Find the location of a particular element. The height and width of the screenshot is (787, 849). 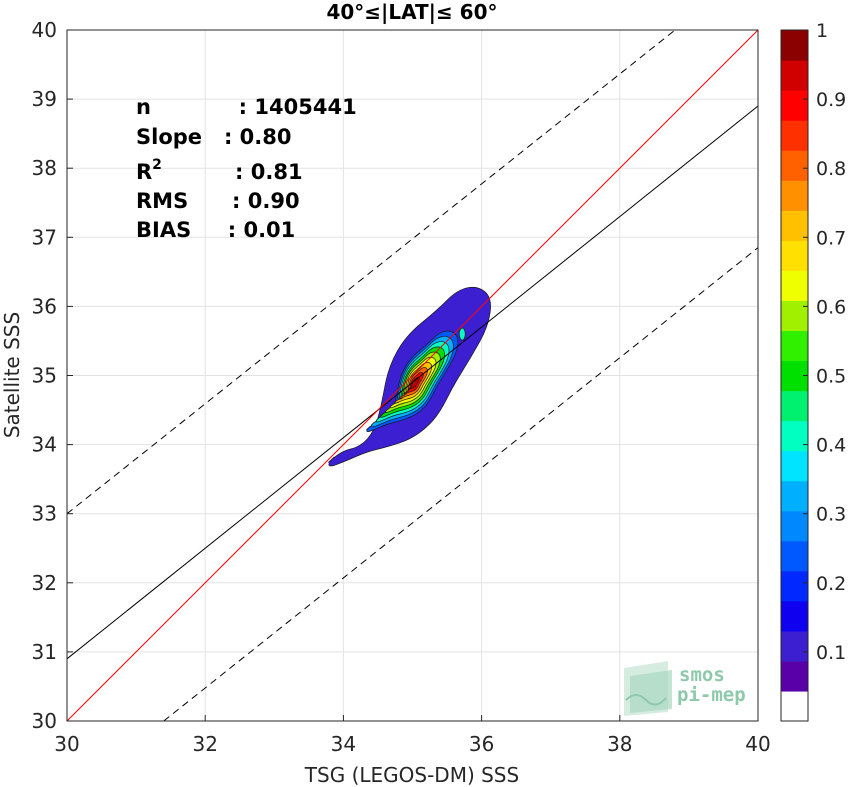

y-tick-label: 36 is located at coordinates (44, 306).